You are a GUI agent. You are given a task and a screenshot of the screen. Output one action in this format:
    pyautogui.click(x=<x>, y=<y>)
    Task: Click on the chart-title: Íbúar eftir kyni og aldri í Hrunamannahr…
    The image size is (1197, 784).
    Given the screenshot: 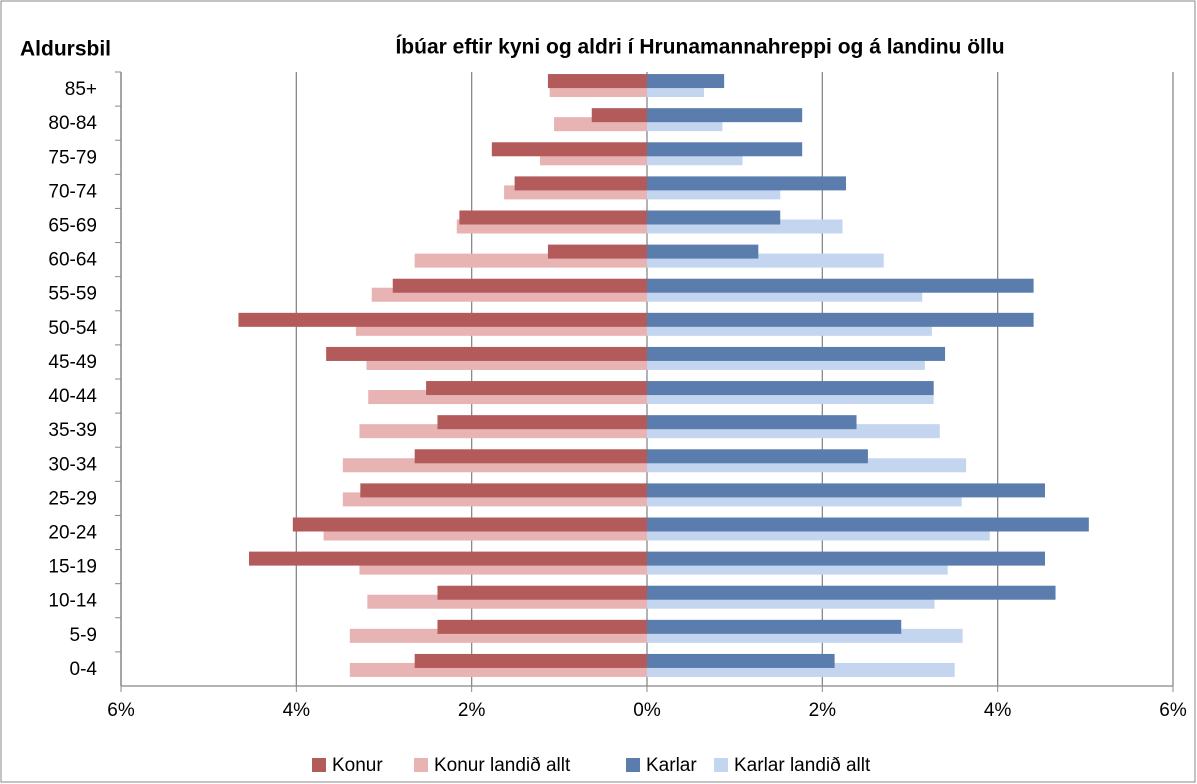 What is the action you would take?
    pyautogui.click(x=699, y=47)
    